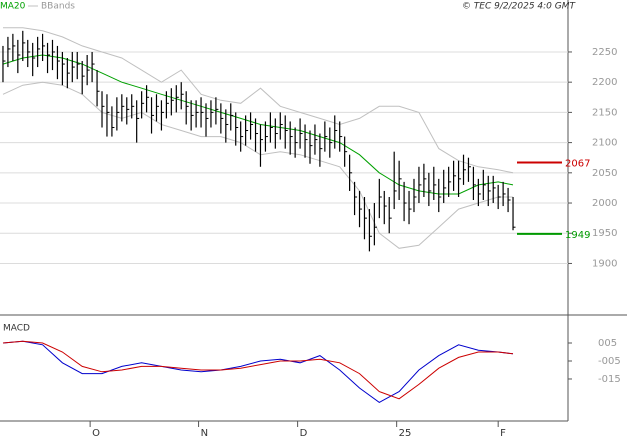 Image resolution: width=627 pixels, height=440 pixels. Describe the element at coordinates (604, 203) in the screenshot. I see `y-tick-label: 2000` at that location.